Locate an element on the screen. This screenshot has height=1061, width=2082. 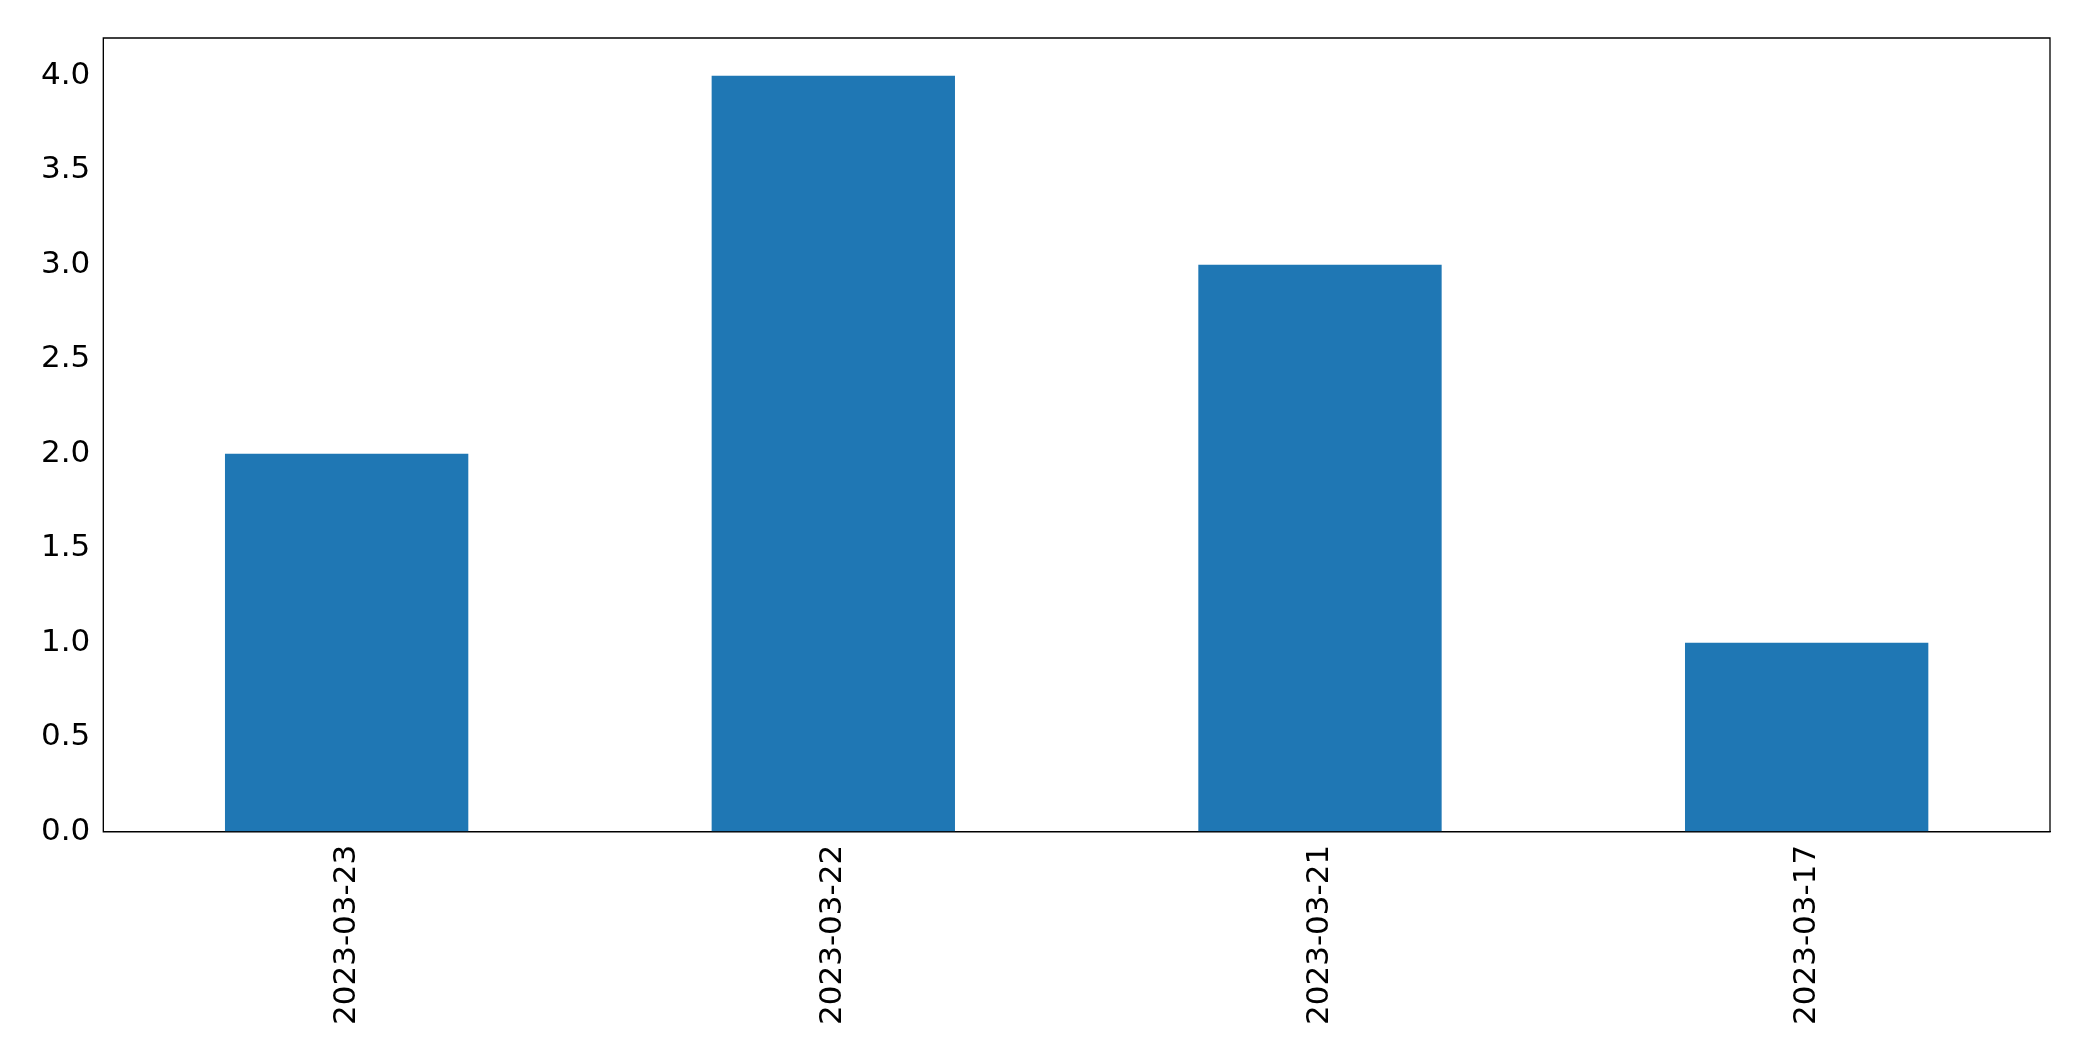
y-tick-label: 1.0 is located at coordinates (65, 639).